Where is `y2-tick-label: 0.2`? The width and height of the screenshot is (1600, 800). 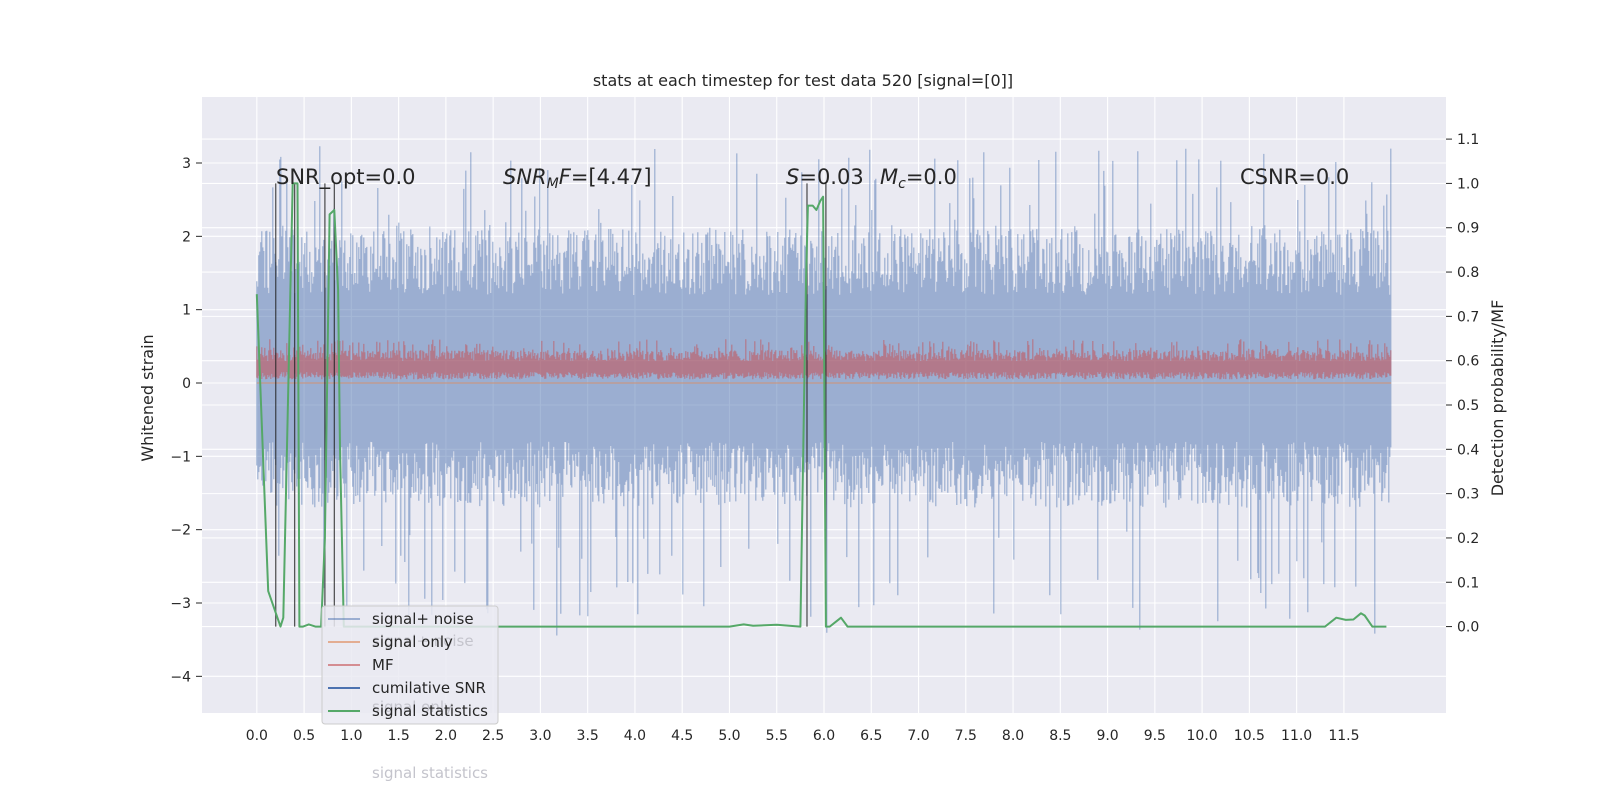
y2-tick-label: 0.2 is located at coordinates (1468, 539).